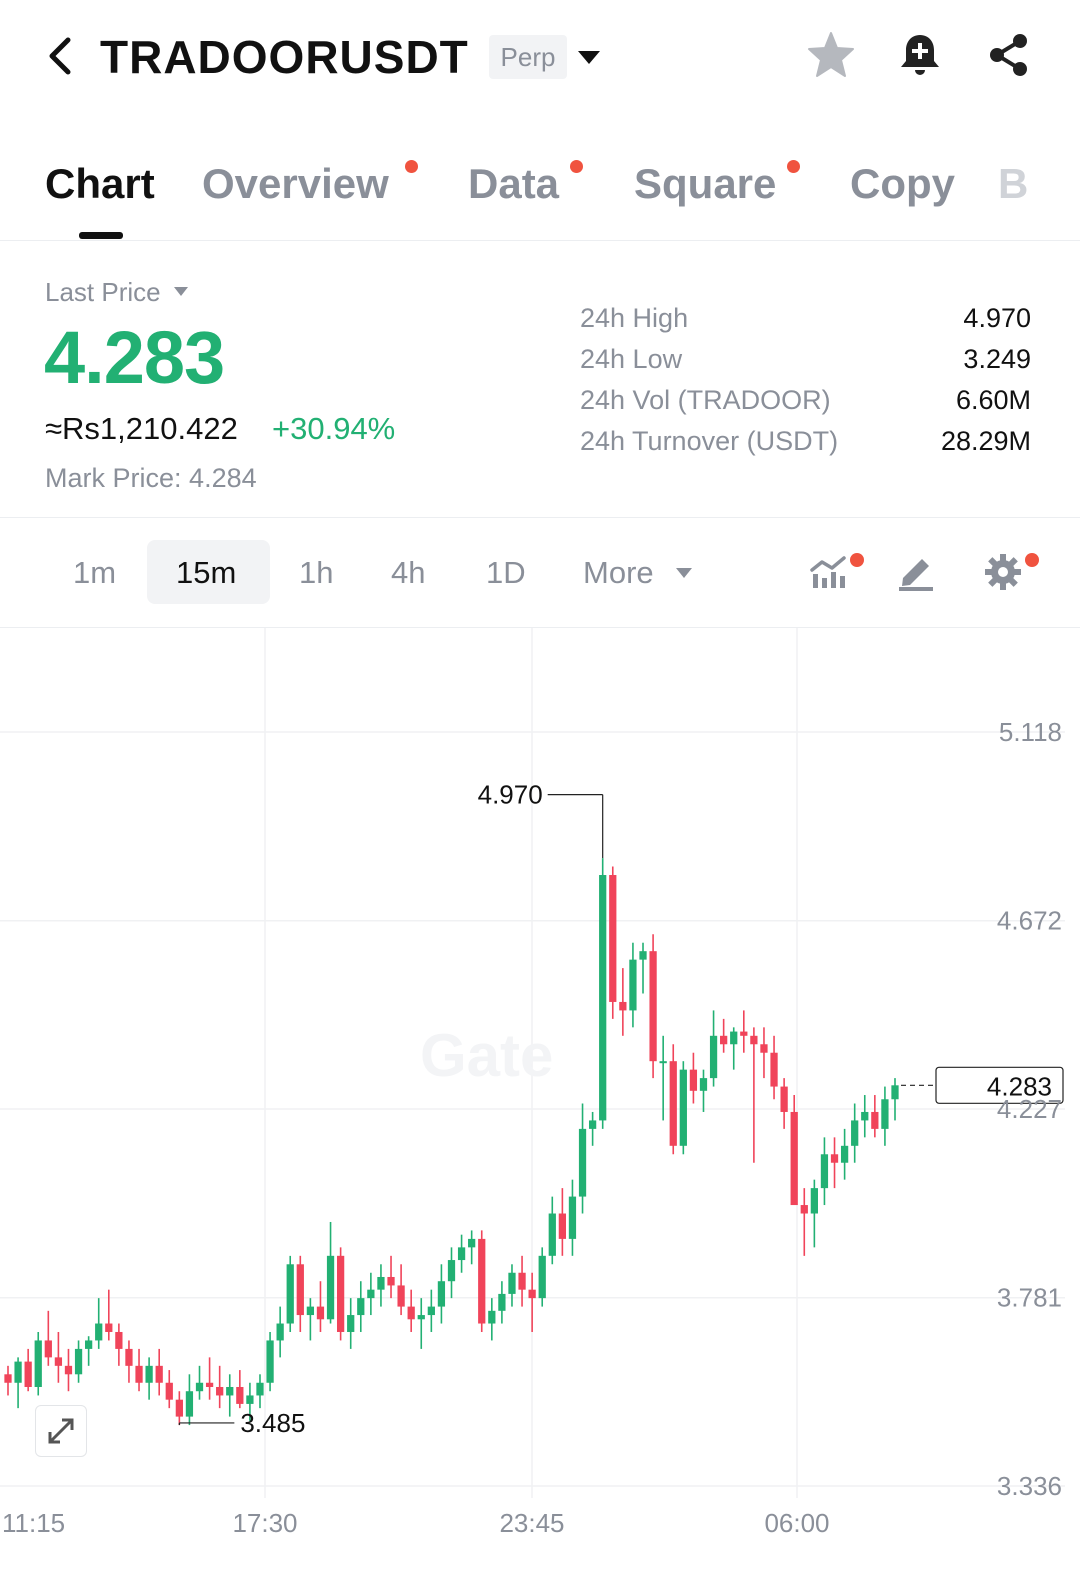  Describe the element at coordinates (709, 441) in the screenshot. I see `stat-label-turnover: 24h Turnover (USDT)` at that location.